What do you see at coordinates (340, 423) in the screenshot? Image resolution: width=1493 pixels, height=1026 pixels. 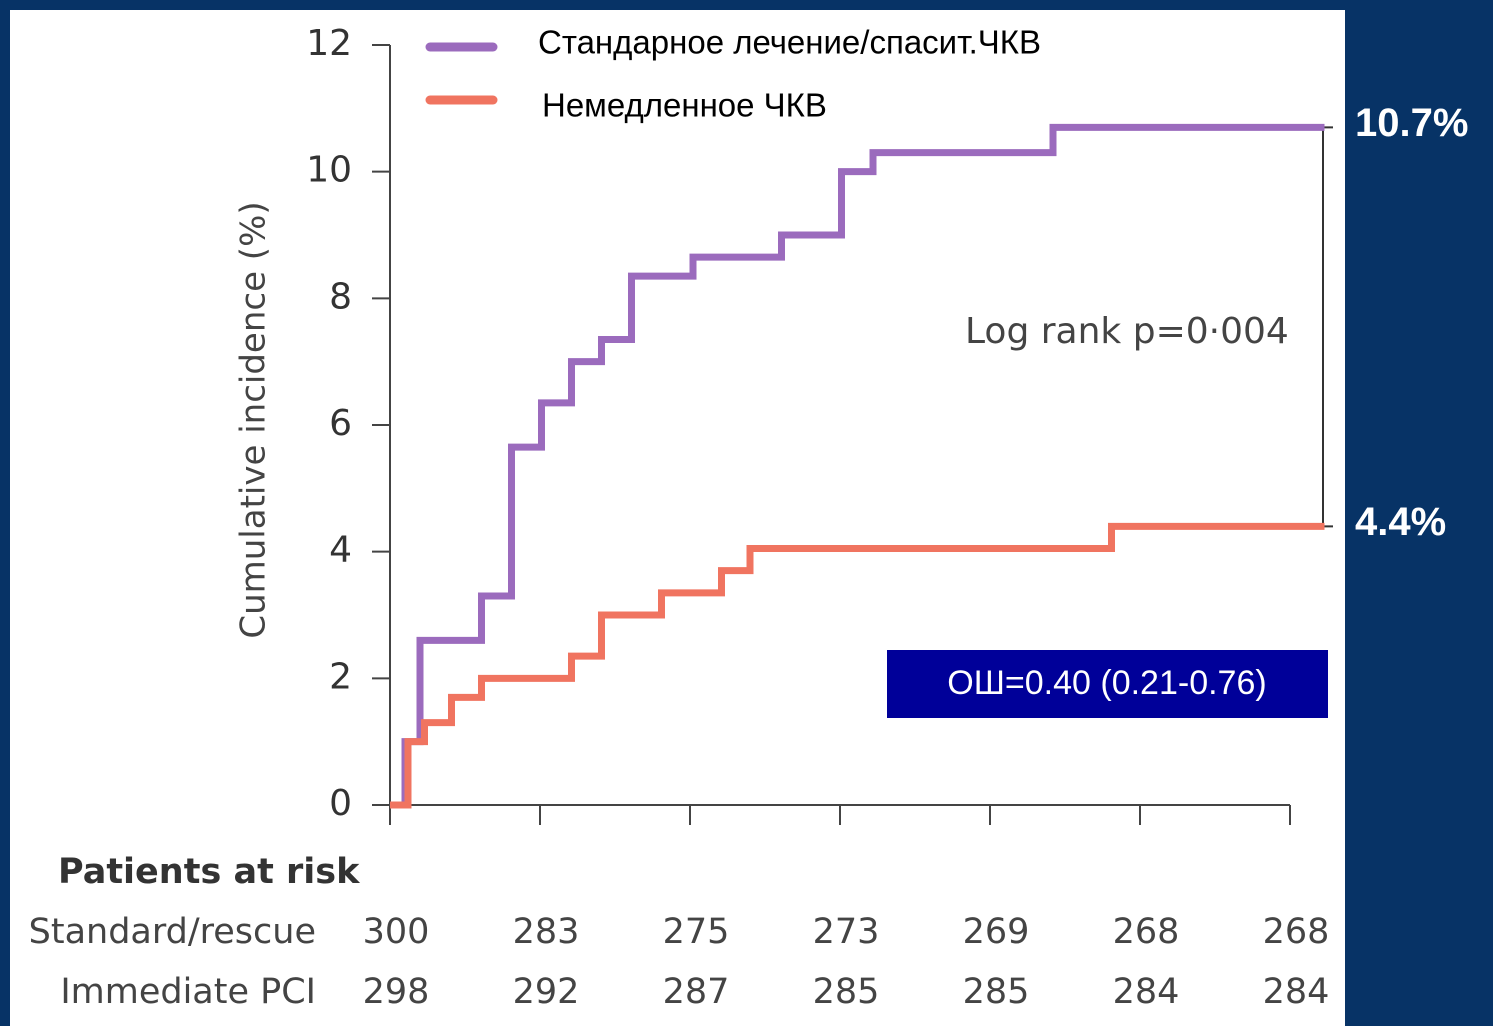 I see `y-tick-label: 6` at bounding box center [340, 423].